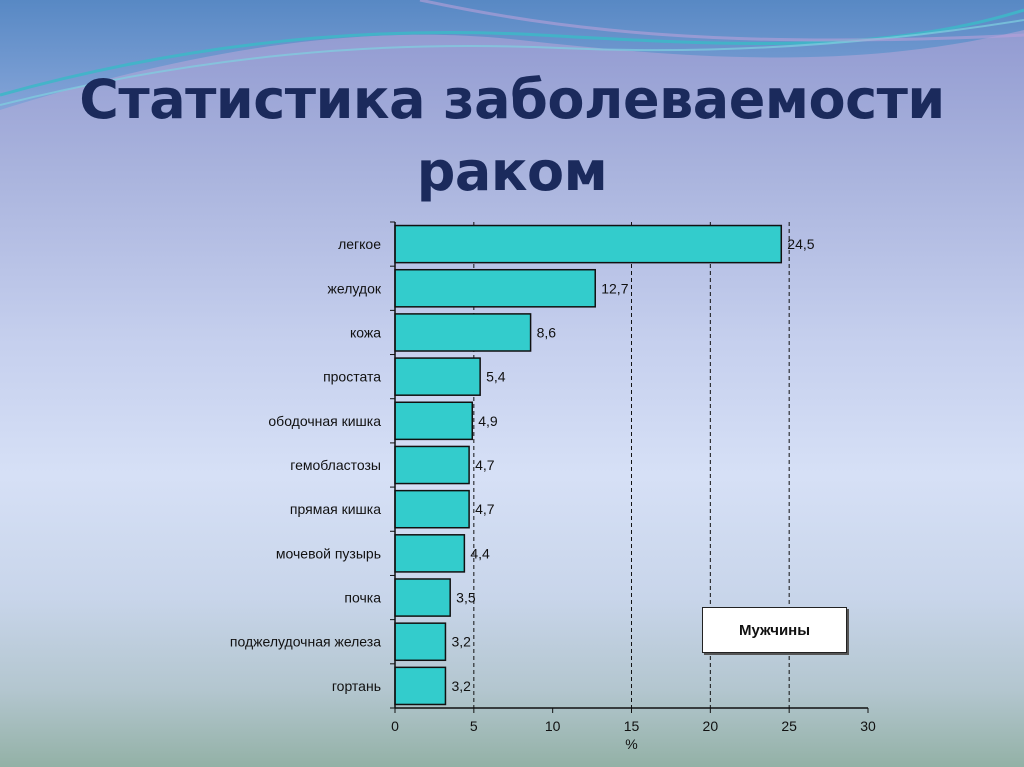  What do you see at coordinates (356, 686) in the screenshot?
I see `category-label: гортань` at bounding box center [356, 686].